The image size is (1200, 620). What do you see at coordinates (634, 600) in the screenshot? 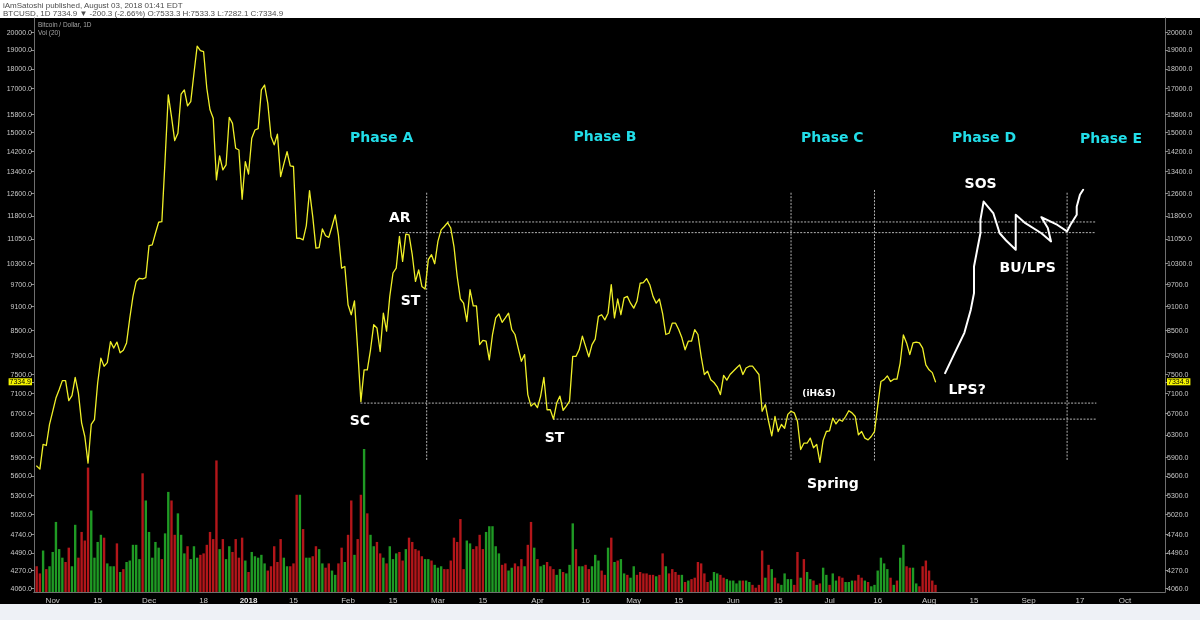
I see `x-tick-label: May` at bounding box center [634, 600].